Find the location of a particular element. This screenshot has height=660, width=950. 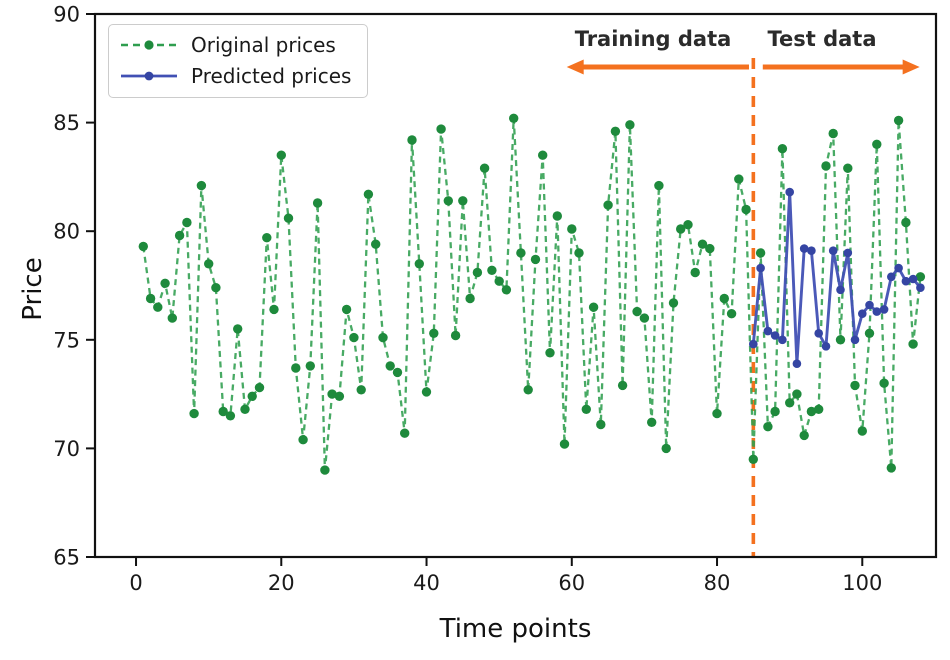

y-axis-label: Price is located at coordinates (33, 289).